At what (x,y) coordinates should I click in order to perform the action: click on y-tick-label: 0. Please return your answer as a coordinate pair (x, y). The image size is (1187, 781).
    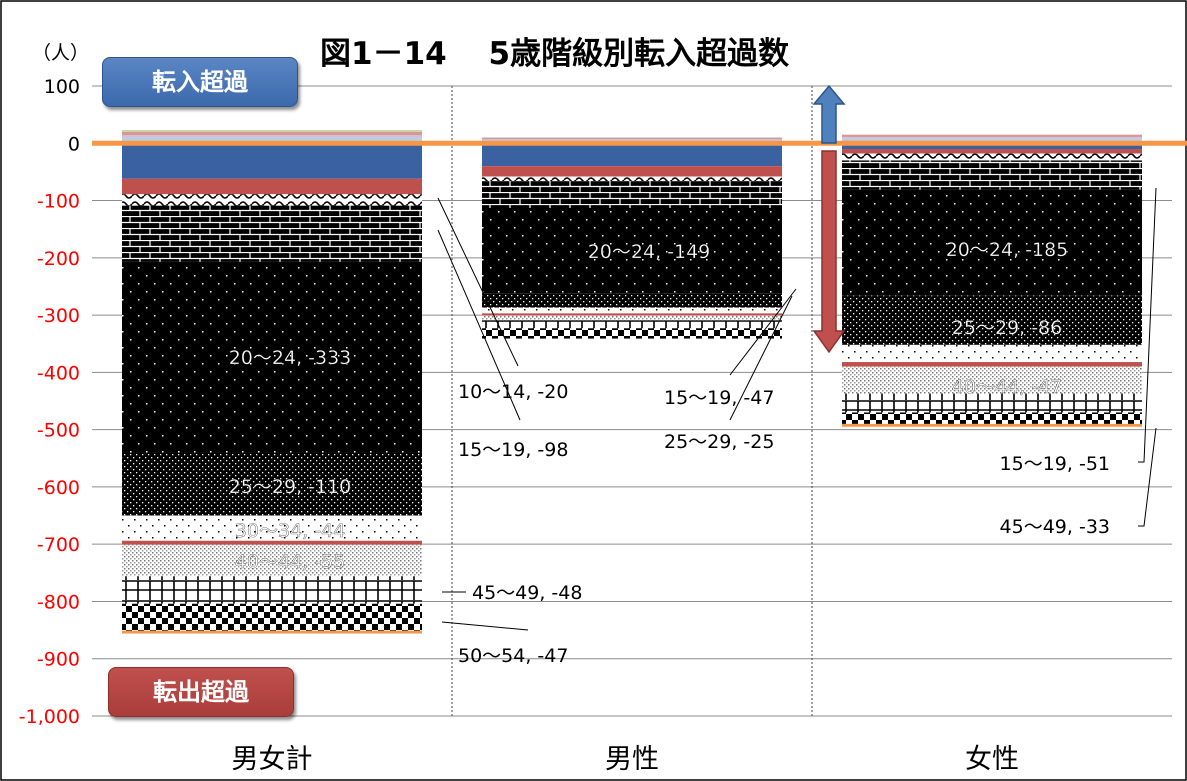
    Looking at the image, I should click on (74, 144).